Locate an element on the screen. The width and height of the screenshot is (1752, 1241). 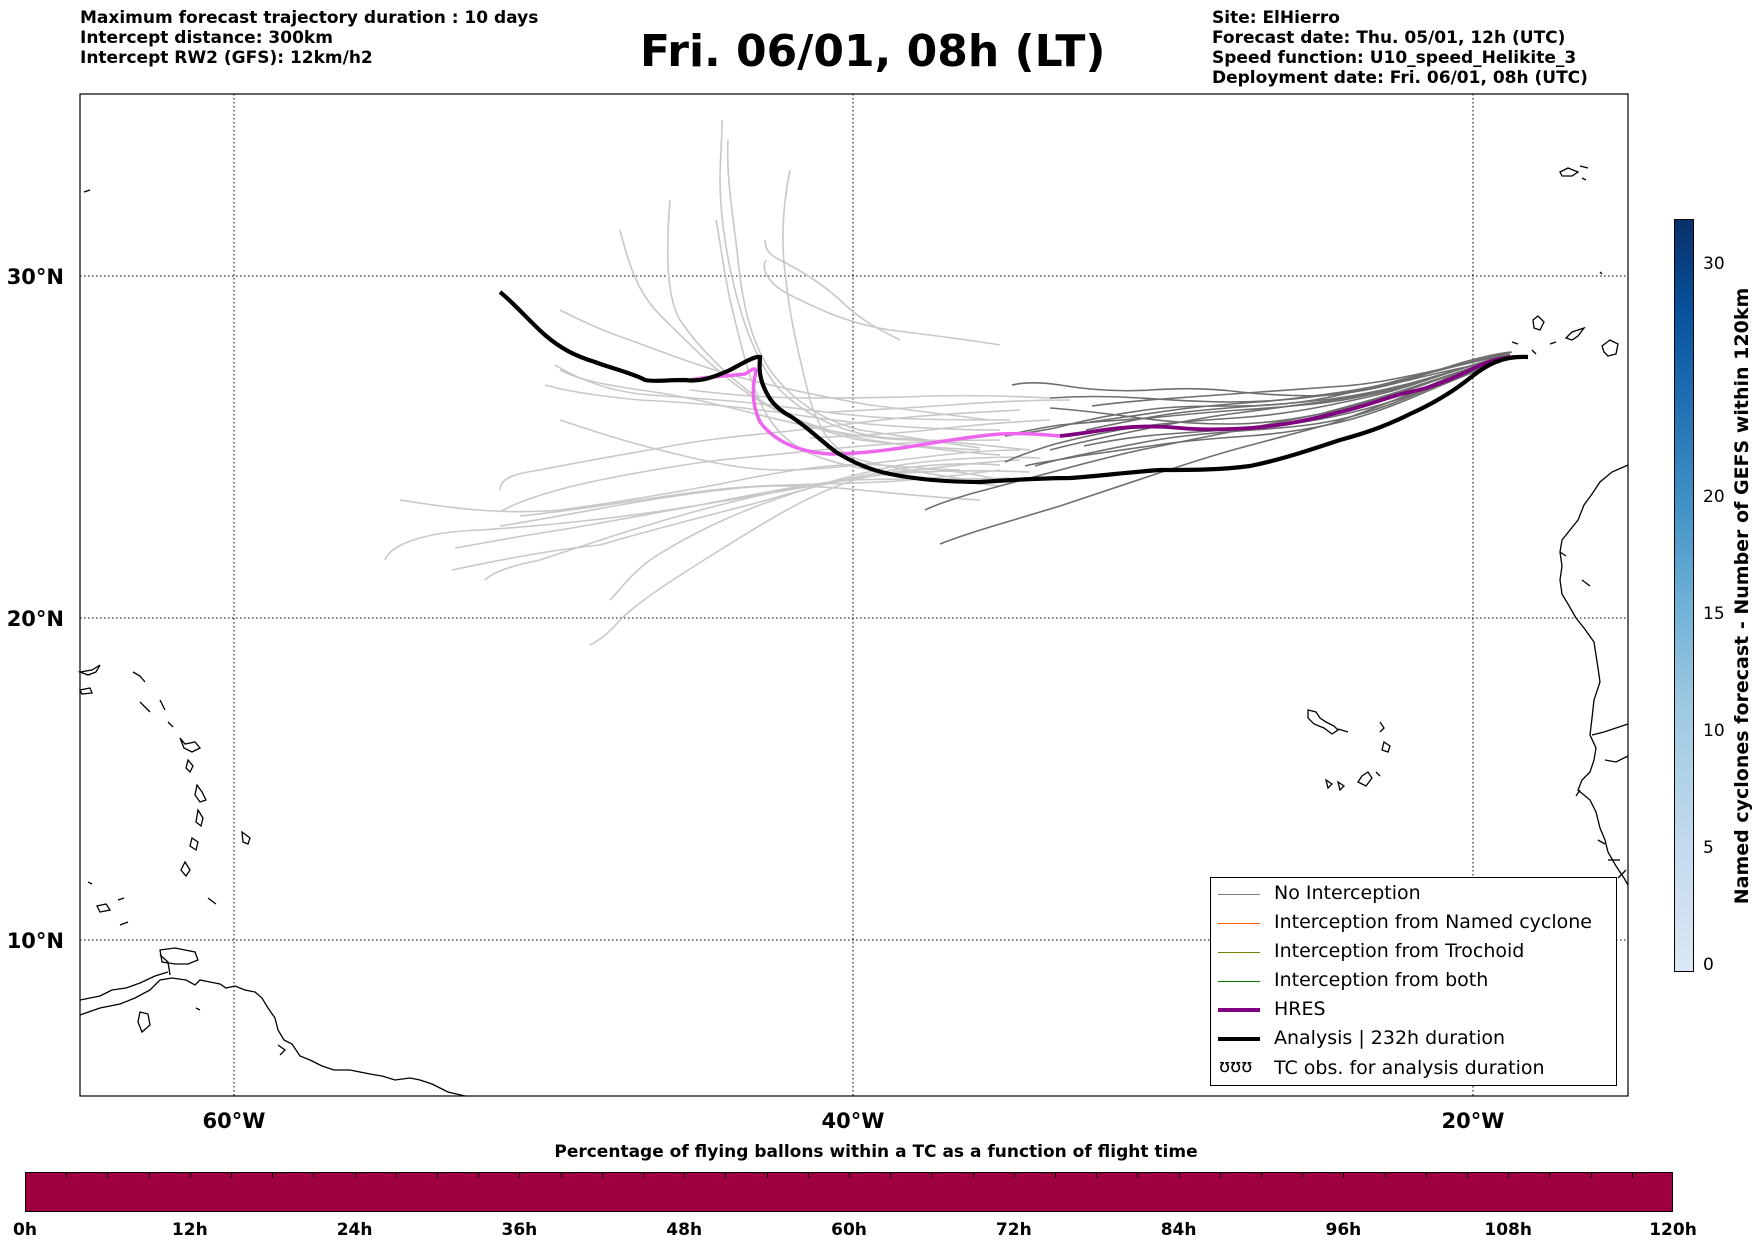
legend-item-tc-obs: ʊʊʊ TC obs. for analysis duration is located at coordinates (1413, 1069).